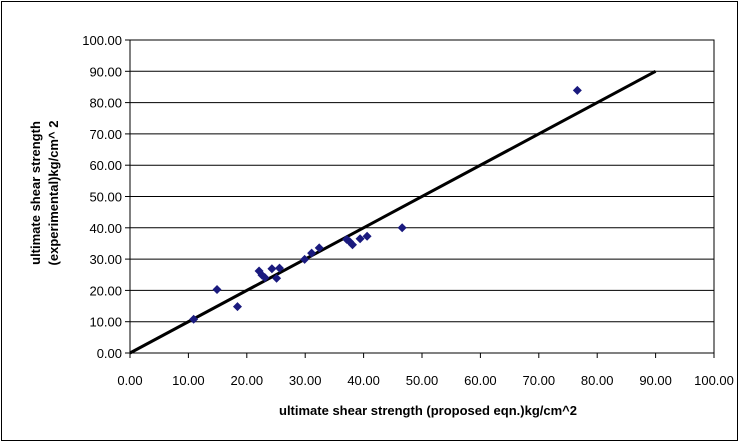 The height and width of the screenshot is (448, 740). What do you see at coordinates (102, 40) in the screenshot?
I see `y-tick-label: 100.00` at bounding box center [102, 40].